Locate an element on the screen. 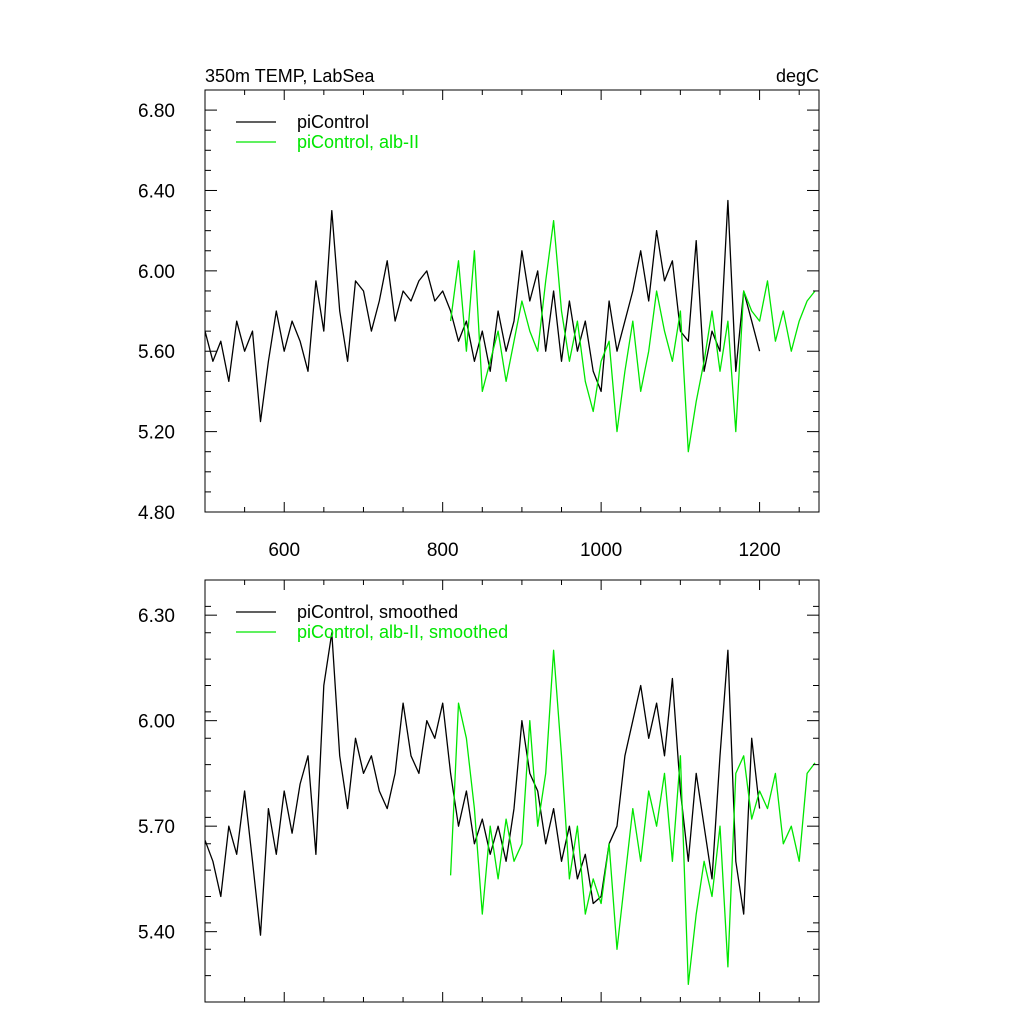 The image size is (1024, 1029). series-line-picontrol-alb-ii-smoothed is located at coordinates (632, 817).